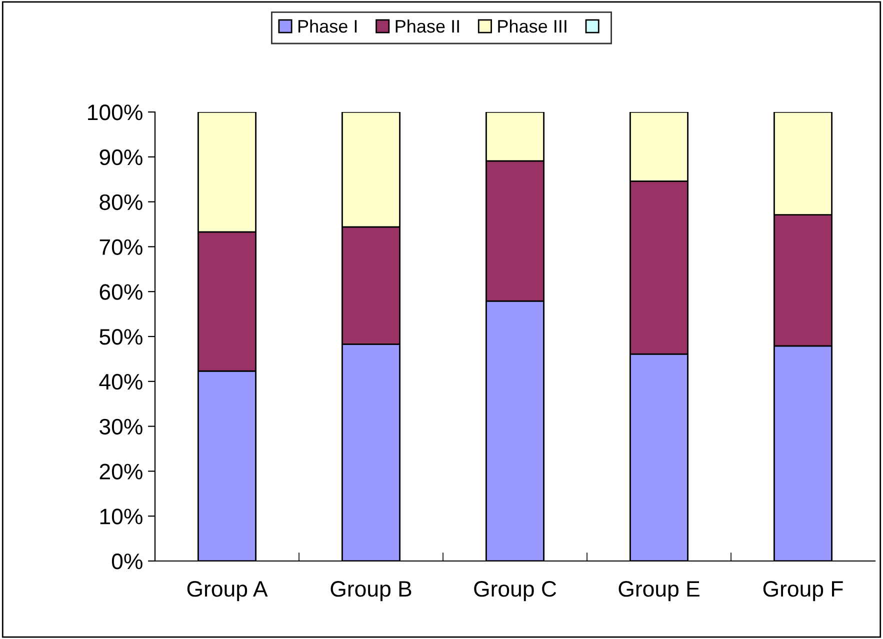 This screenshot has height=639, width=883. I want to click on y-tick-label: 0%, so click(127, 562).